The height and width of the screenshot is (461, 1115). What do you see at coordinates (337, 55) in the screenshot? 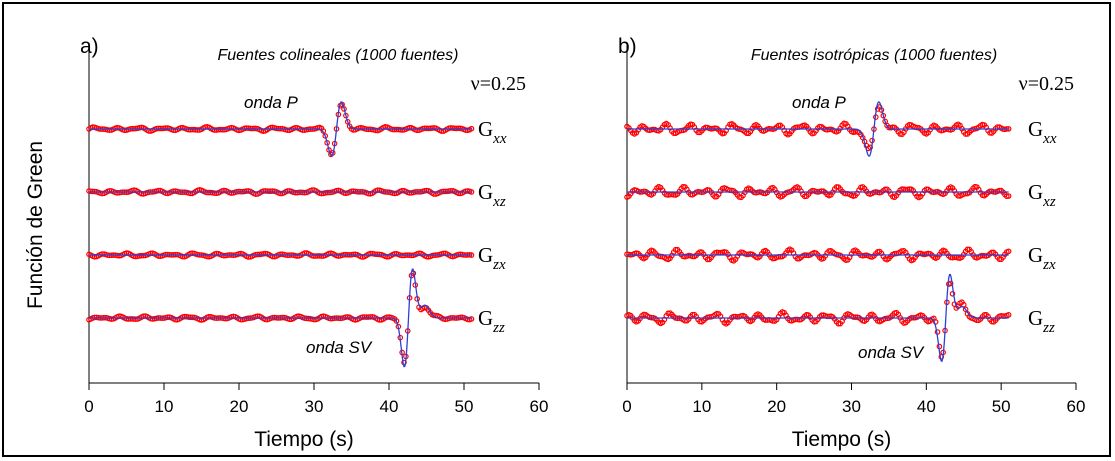
I see `panel-title: Fuentes colineales (1000 fuentes)` at bounding box center [337, 55].